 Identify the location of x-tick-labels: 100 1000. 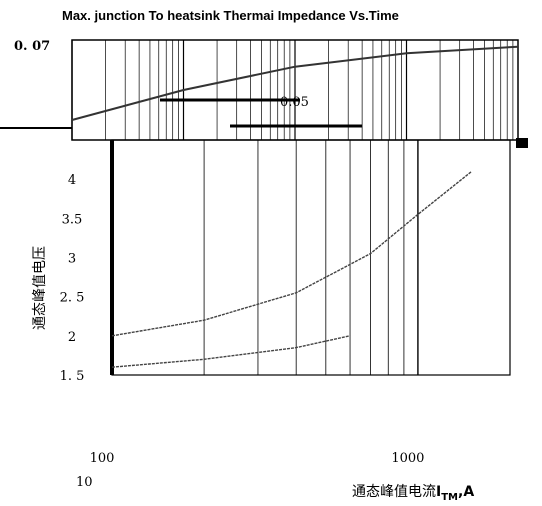
(257, 458).